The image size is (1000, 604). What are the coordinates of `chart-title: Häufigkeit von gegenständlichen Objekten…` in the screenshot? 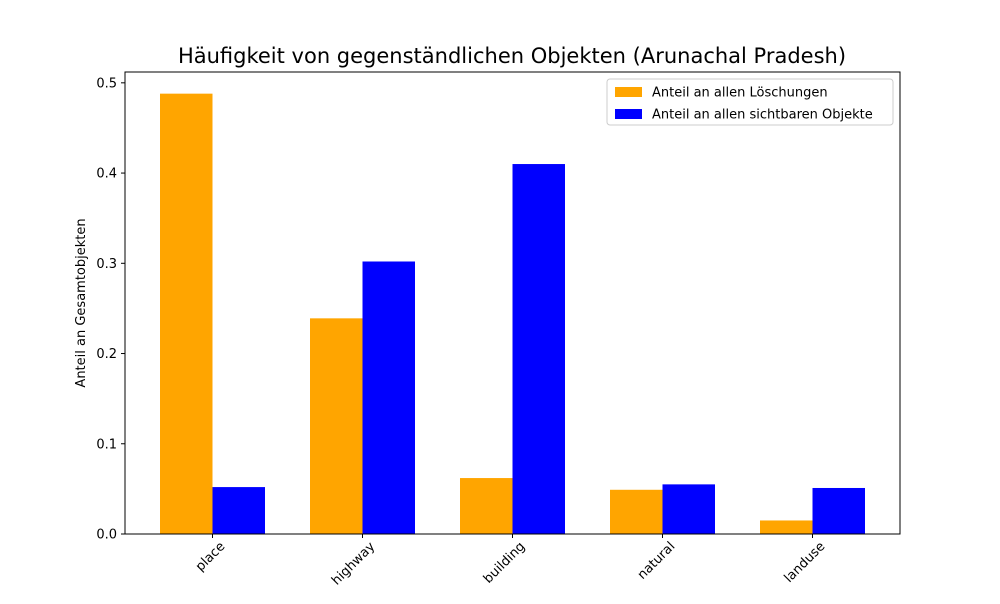 It's located at (512, 56).